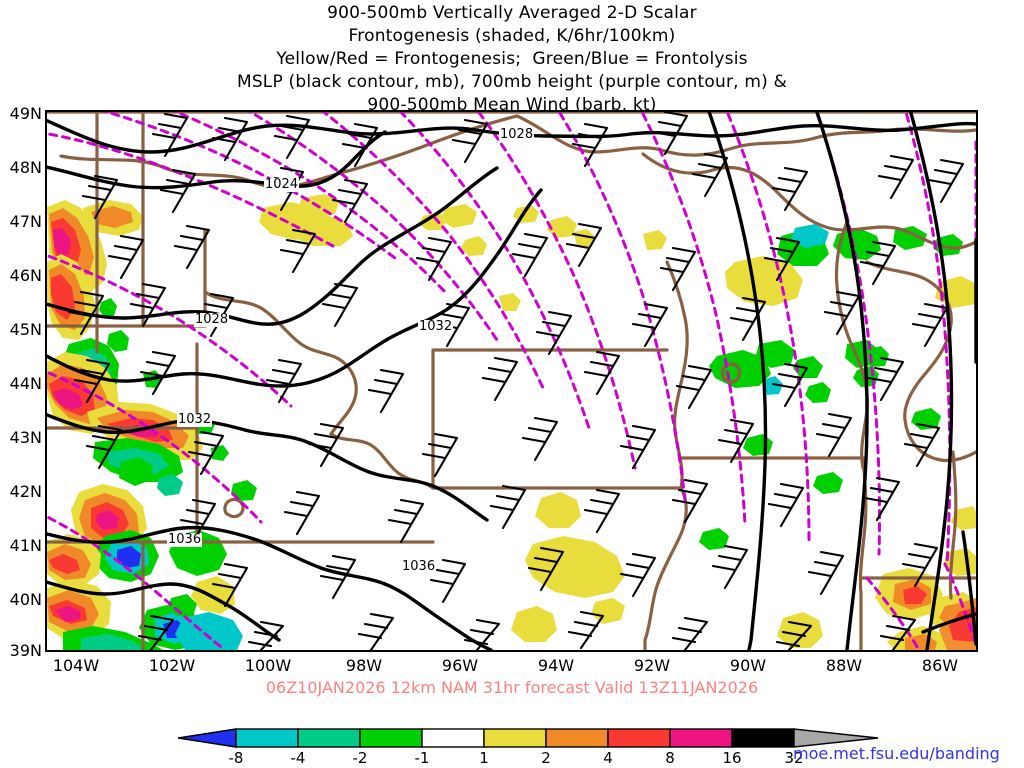 The image size is (1024, 768). Describe the element at coordinates (25, 329) in the screenshot. I see `lat-tick-label: 45N` at that location.